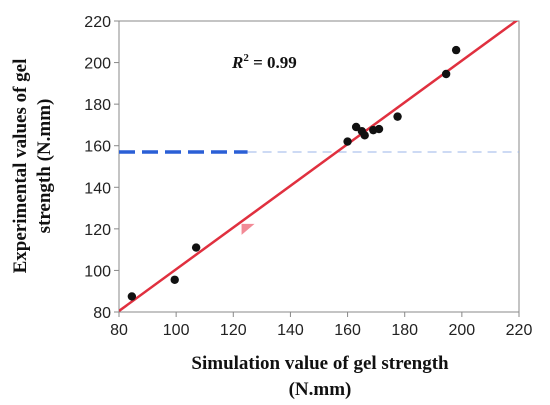  I want to click on r-squared-annotation: R2 = 0.99, so click(264, 62).